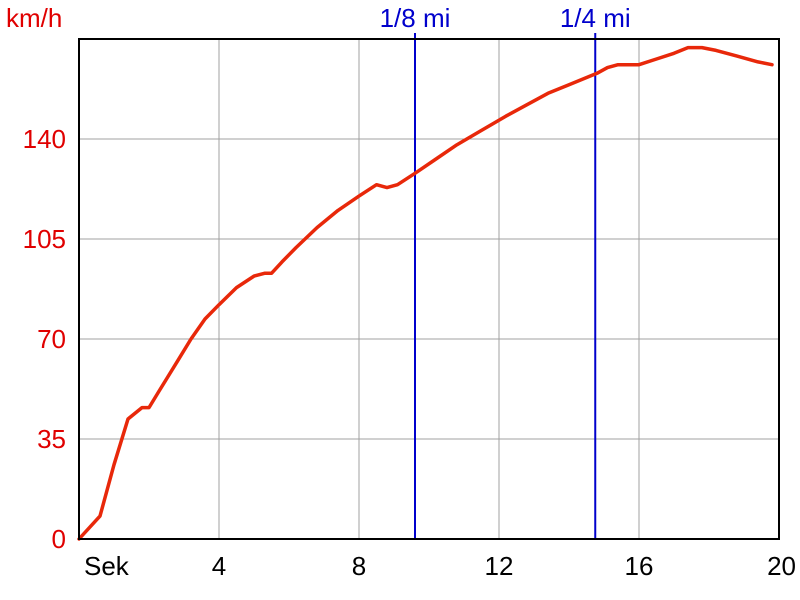 The width and height of the screenshot is (800, 600). I want to click on x-tick-label: 8, so click(359, 566).